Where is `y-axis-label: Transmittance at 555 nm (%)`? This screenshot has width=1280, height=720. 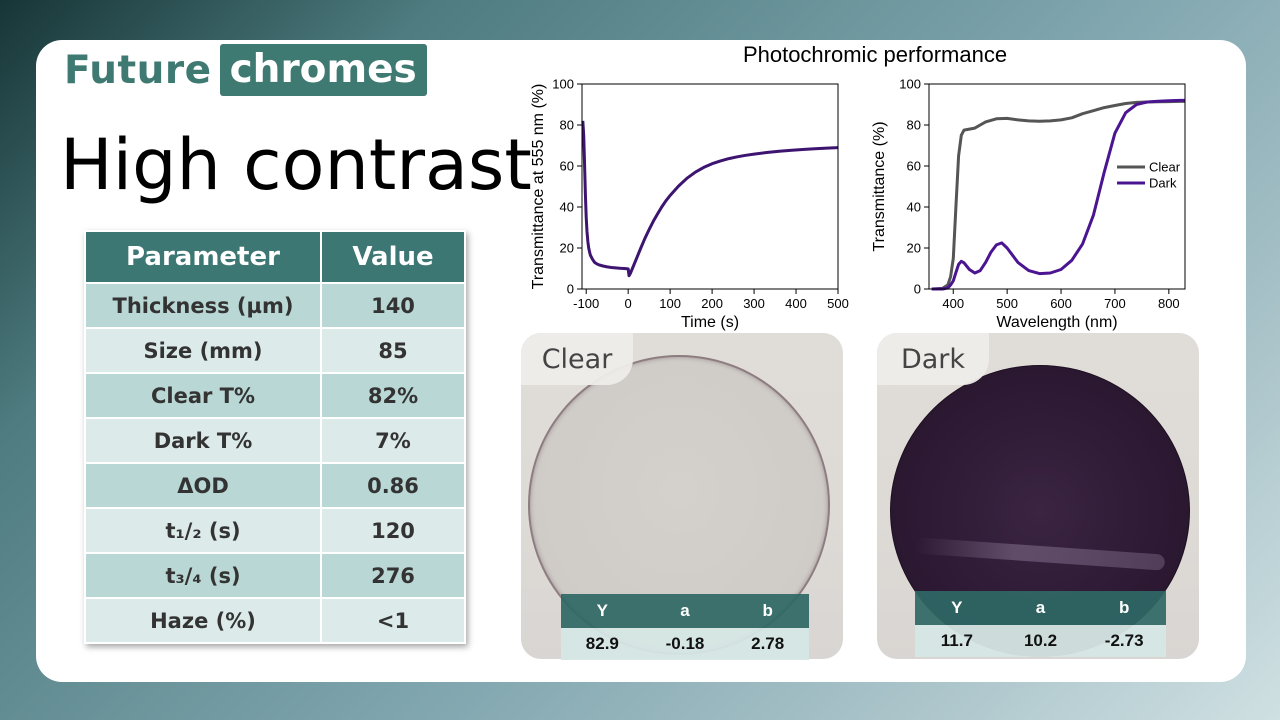 y-axis-label: Transmittance at 555 nm (%) is located at coordinates (538, 187).